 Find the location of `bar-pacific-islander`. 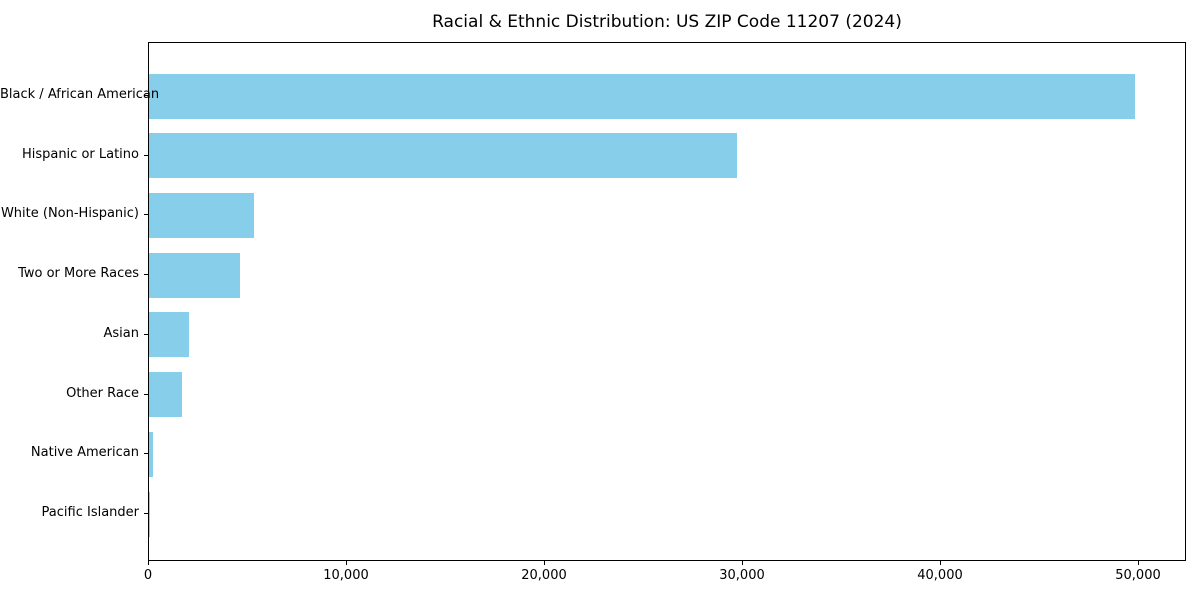

bar-pacific-islander is located at coordinates (149, 514).